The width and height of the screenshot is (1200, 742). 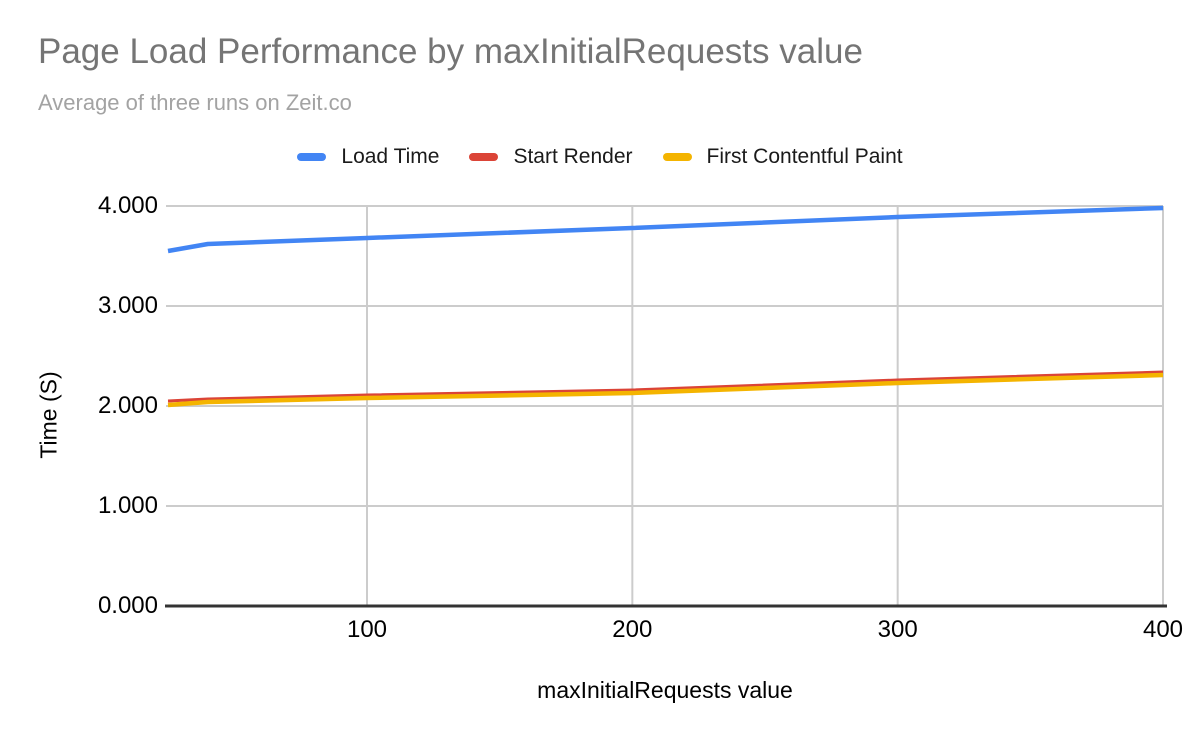 I want to click on legend-label: Start Render, so click(x=573, y=156).